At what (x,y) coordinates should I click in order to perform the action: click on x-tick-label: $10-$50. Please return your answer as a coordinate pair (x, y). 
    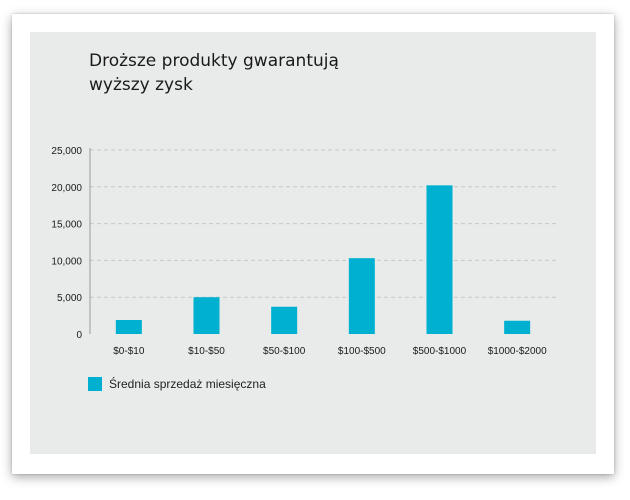
    Looking at the image, I should click on (206, 351).